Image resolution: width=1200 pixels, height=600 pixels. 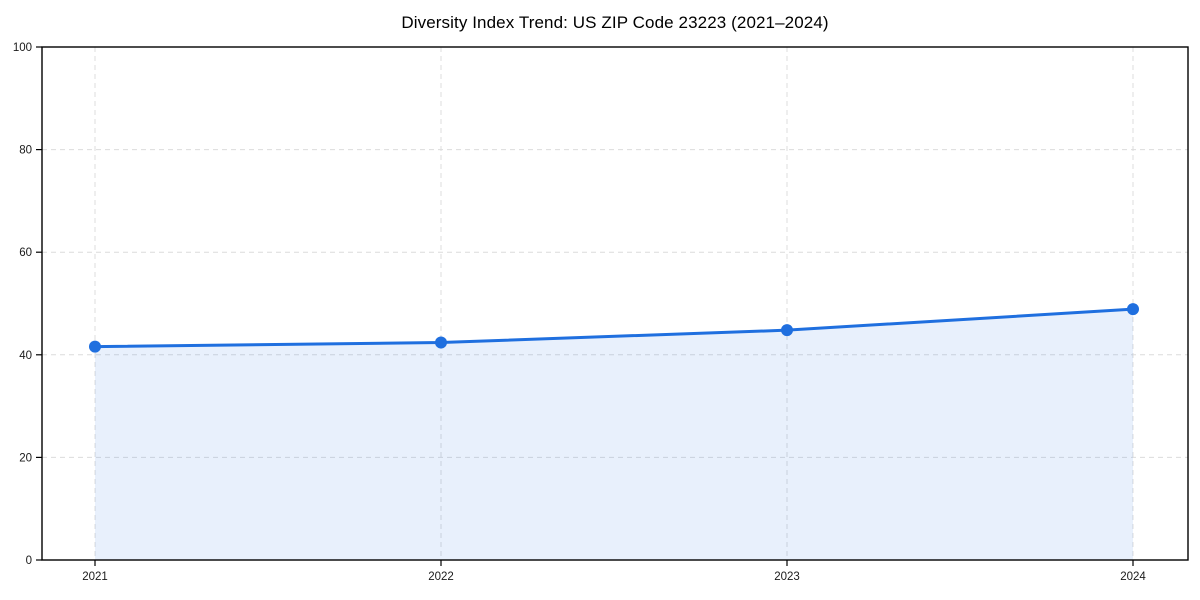 What do you see at coordinates (787, 577) in the screenshot?
I see `x-tick-label: 2023` at bounding box center [787, 577].